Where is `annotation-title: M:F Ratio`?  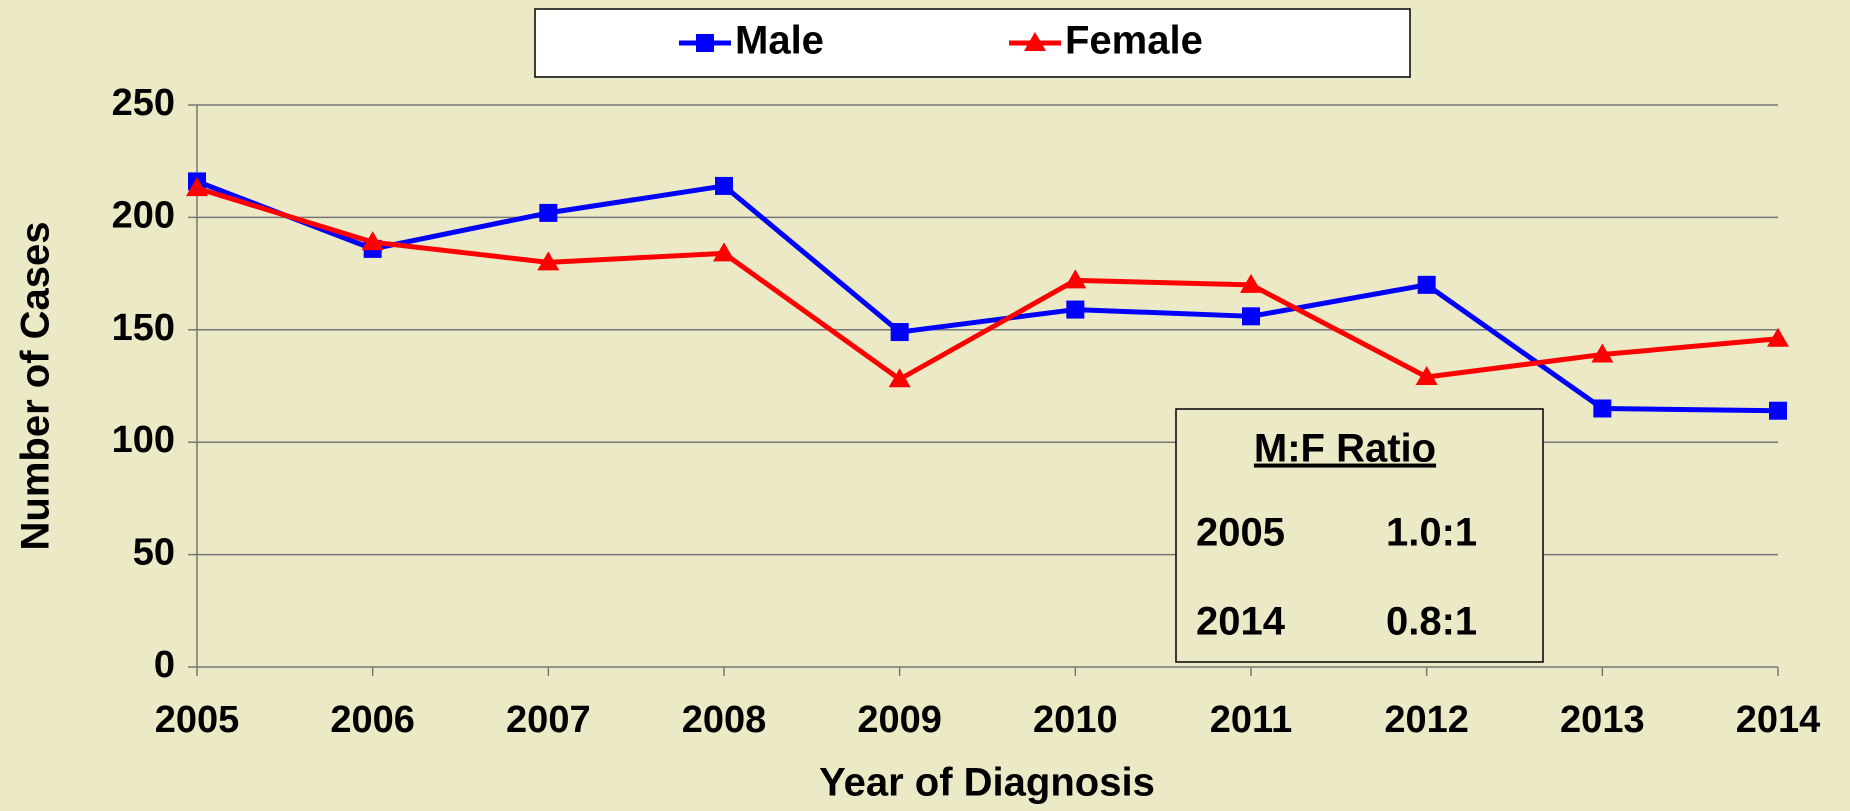
annotation-title: M:F Ratio is located at coordinates (1345, 449).